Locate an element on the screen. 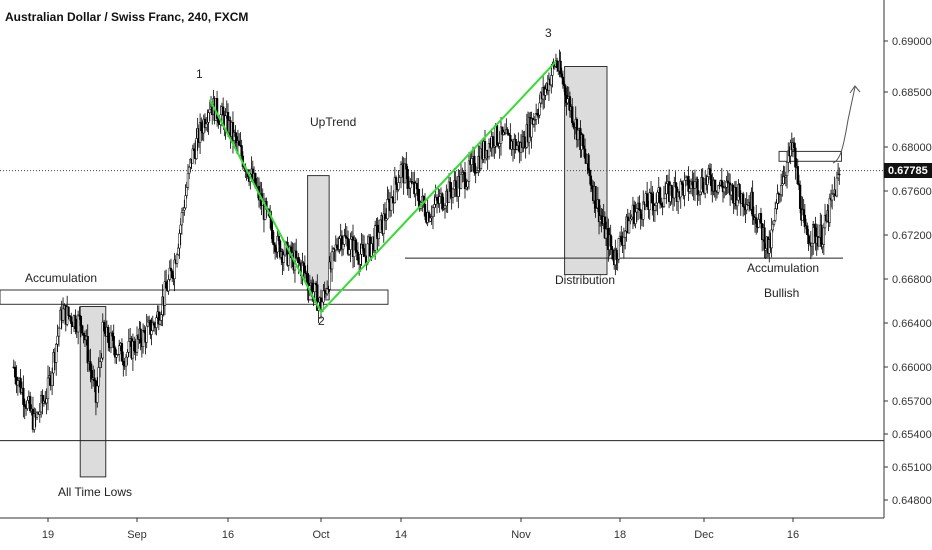 The image size is (932, 550). time-axis: 19 Sep 16 Oct 14 Nov 18 Dec 16 is located at coordinates (420, 529).